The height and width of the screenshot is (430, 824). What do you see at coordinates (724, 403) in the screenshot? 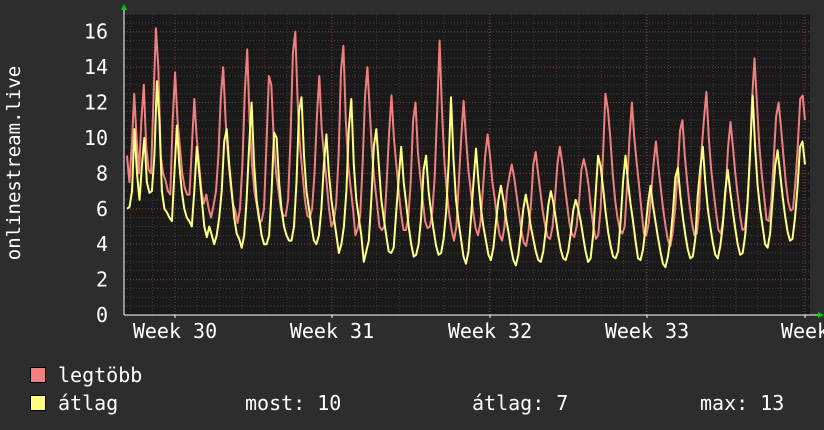
I see `stat-max-label: max:` at bounding box center [724, 403].